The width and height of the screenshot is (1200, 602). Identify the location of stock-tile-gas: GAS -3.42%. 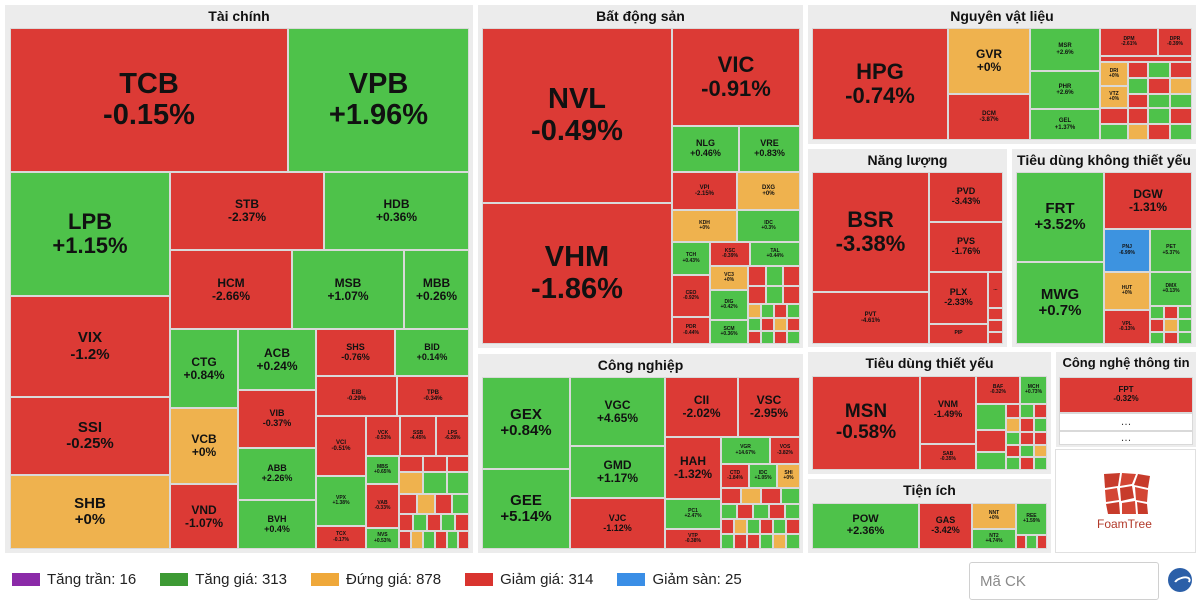
(945, 526).